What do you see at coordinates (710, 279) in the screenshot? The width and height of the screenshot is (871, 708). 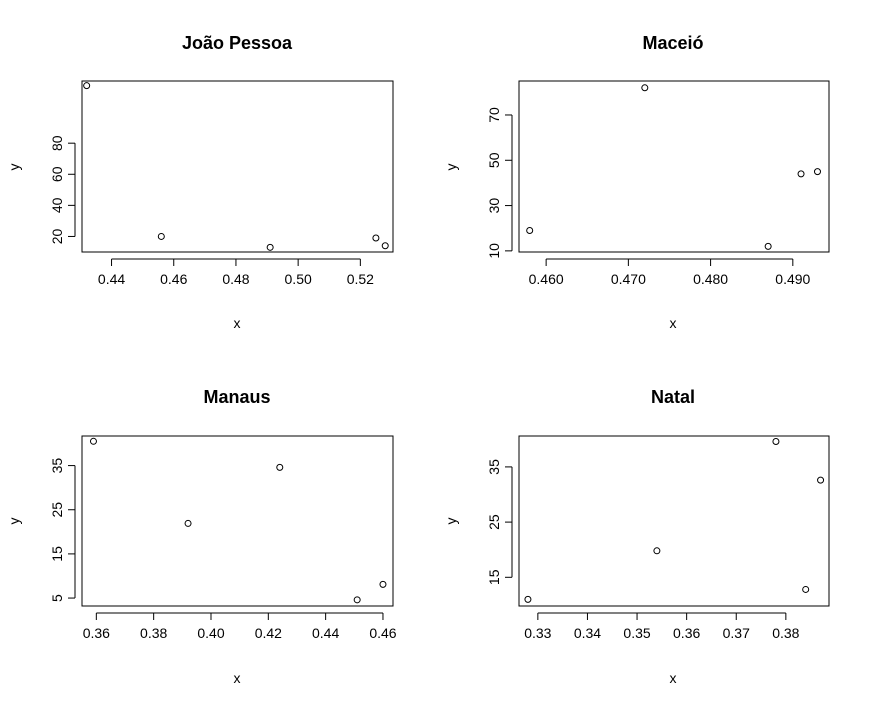 I see `chart-1-x-tick-label: 0.480` at bounding box center [710, 279].